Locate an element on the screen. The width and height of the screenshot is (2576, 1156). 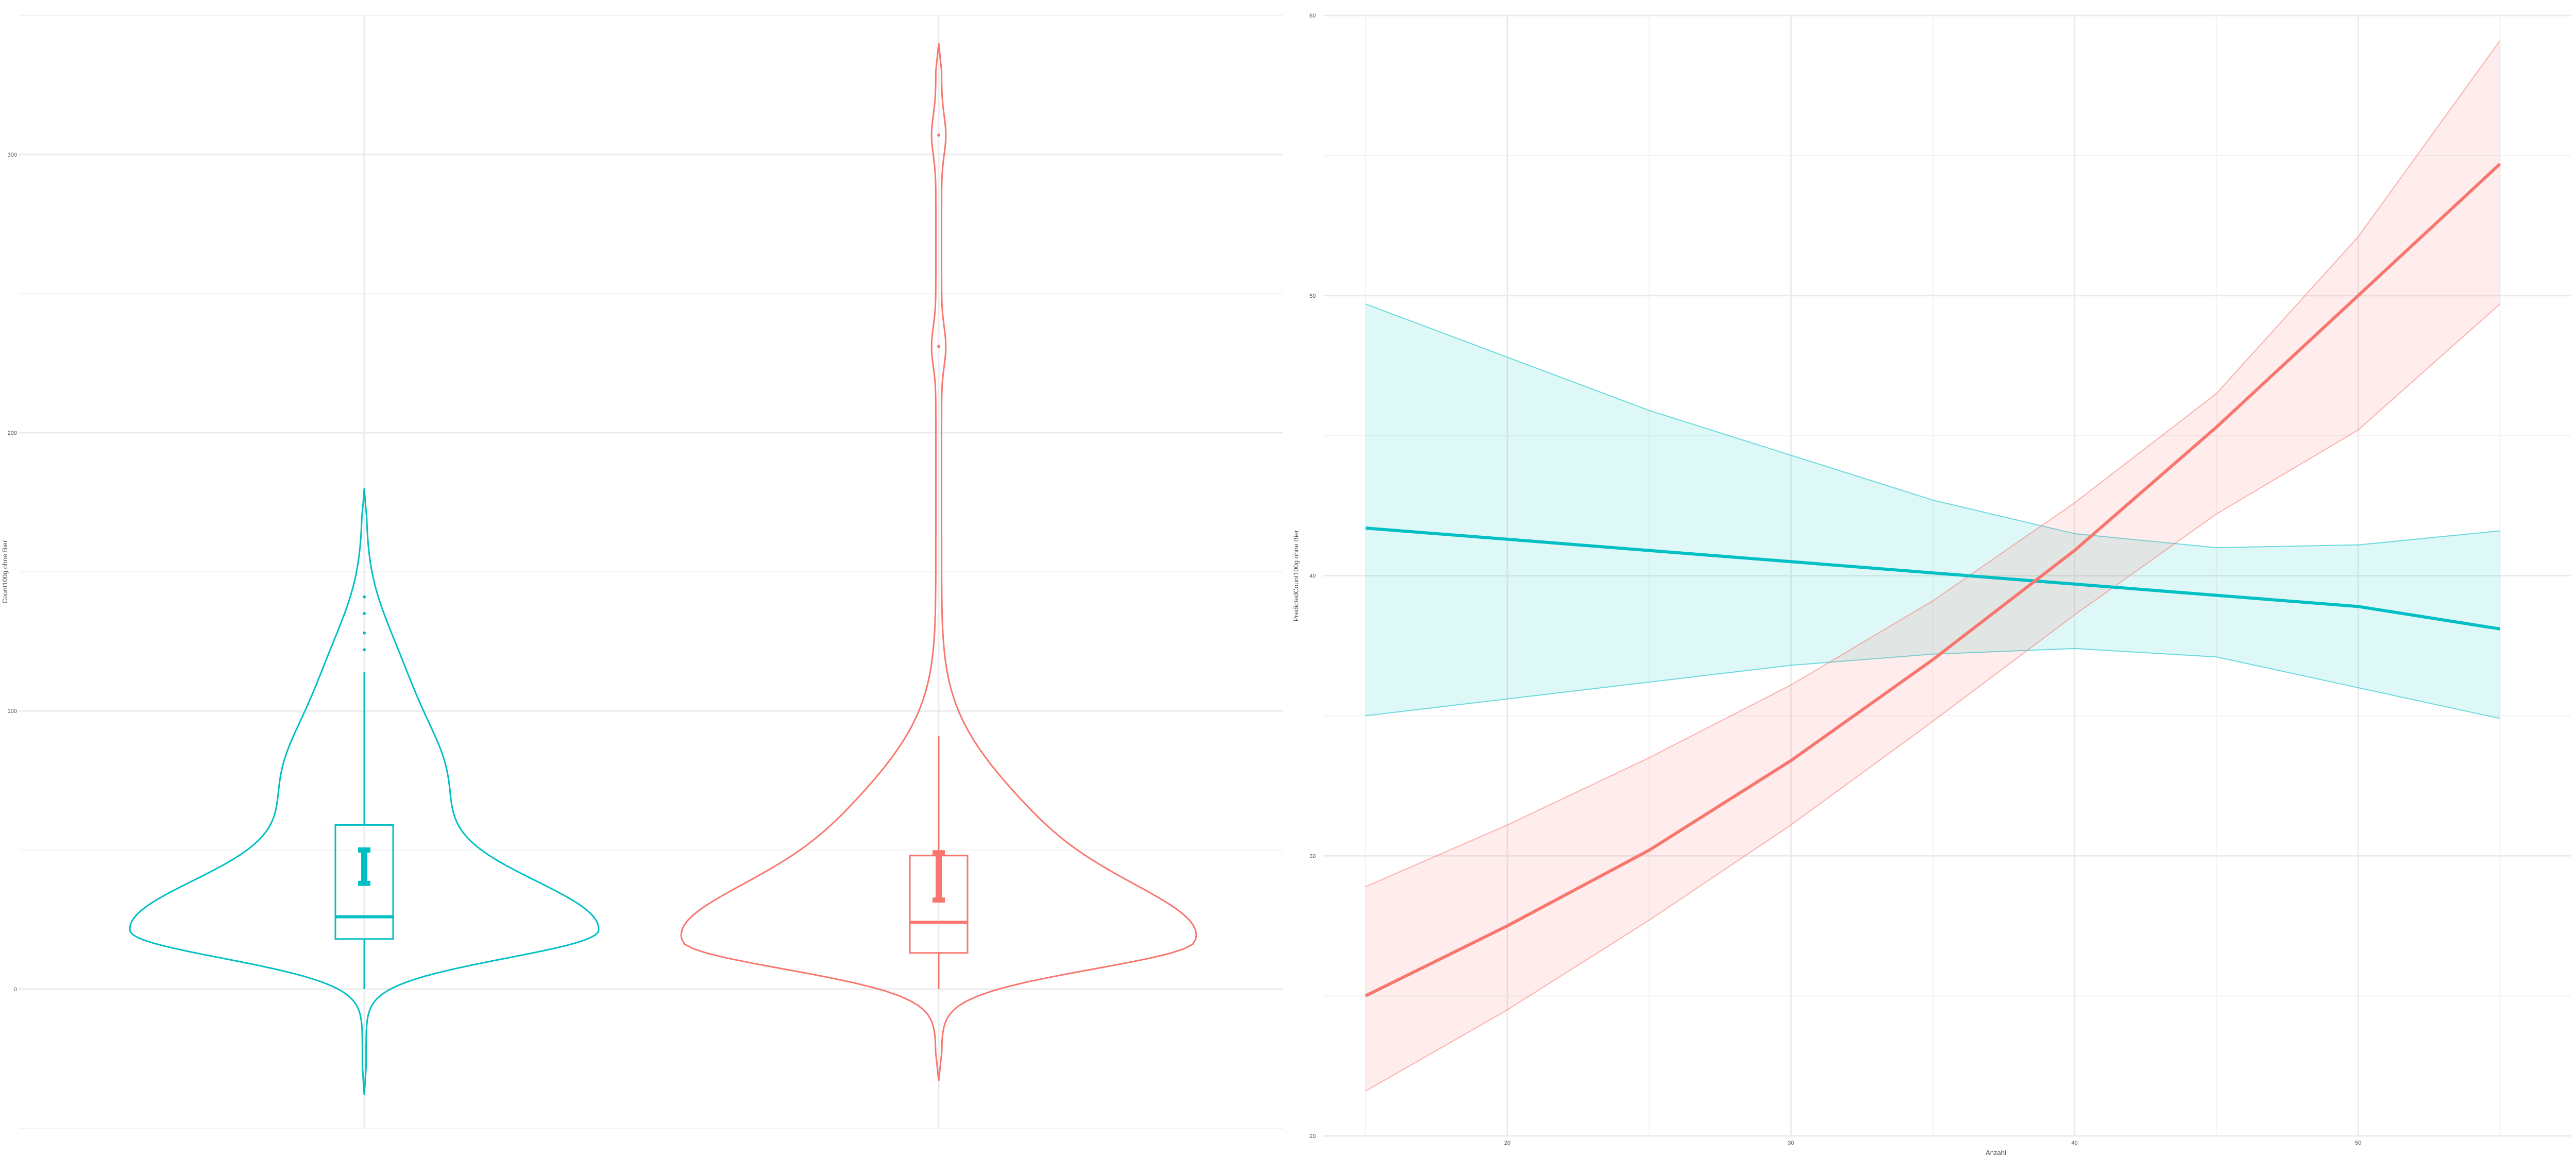
y-tick-label: 60 is located at coordinates (1313, 16).